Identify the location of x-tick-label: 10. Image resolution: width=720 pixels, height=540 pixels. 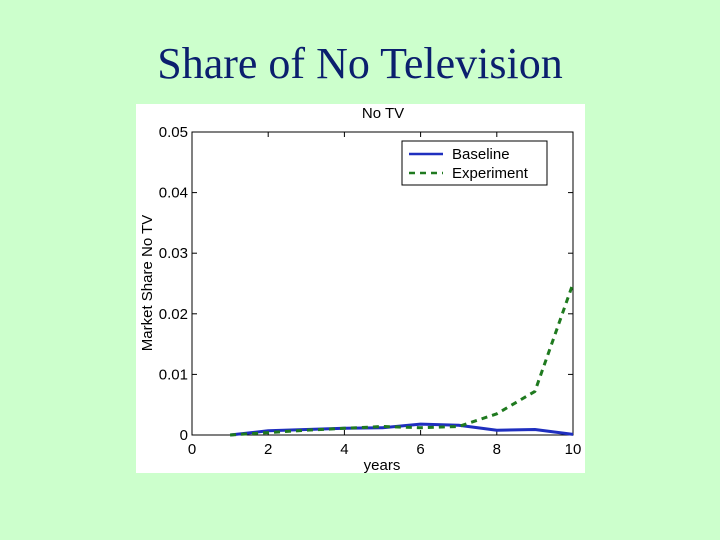
(573, 449).